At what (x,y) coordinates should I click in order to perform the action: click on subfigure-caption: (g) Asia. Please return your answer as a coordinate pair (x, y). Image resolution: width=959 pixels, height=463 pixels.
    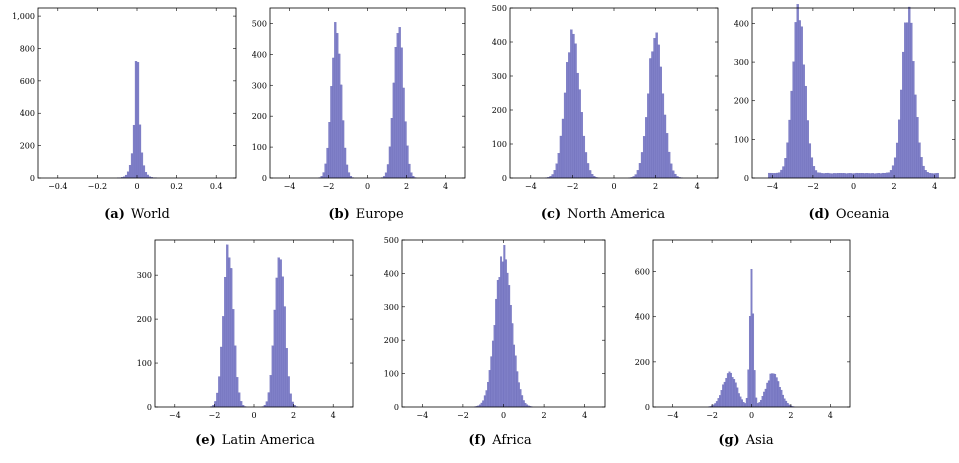
    Looking at the image, I should click on (746, 440).